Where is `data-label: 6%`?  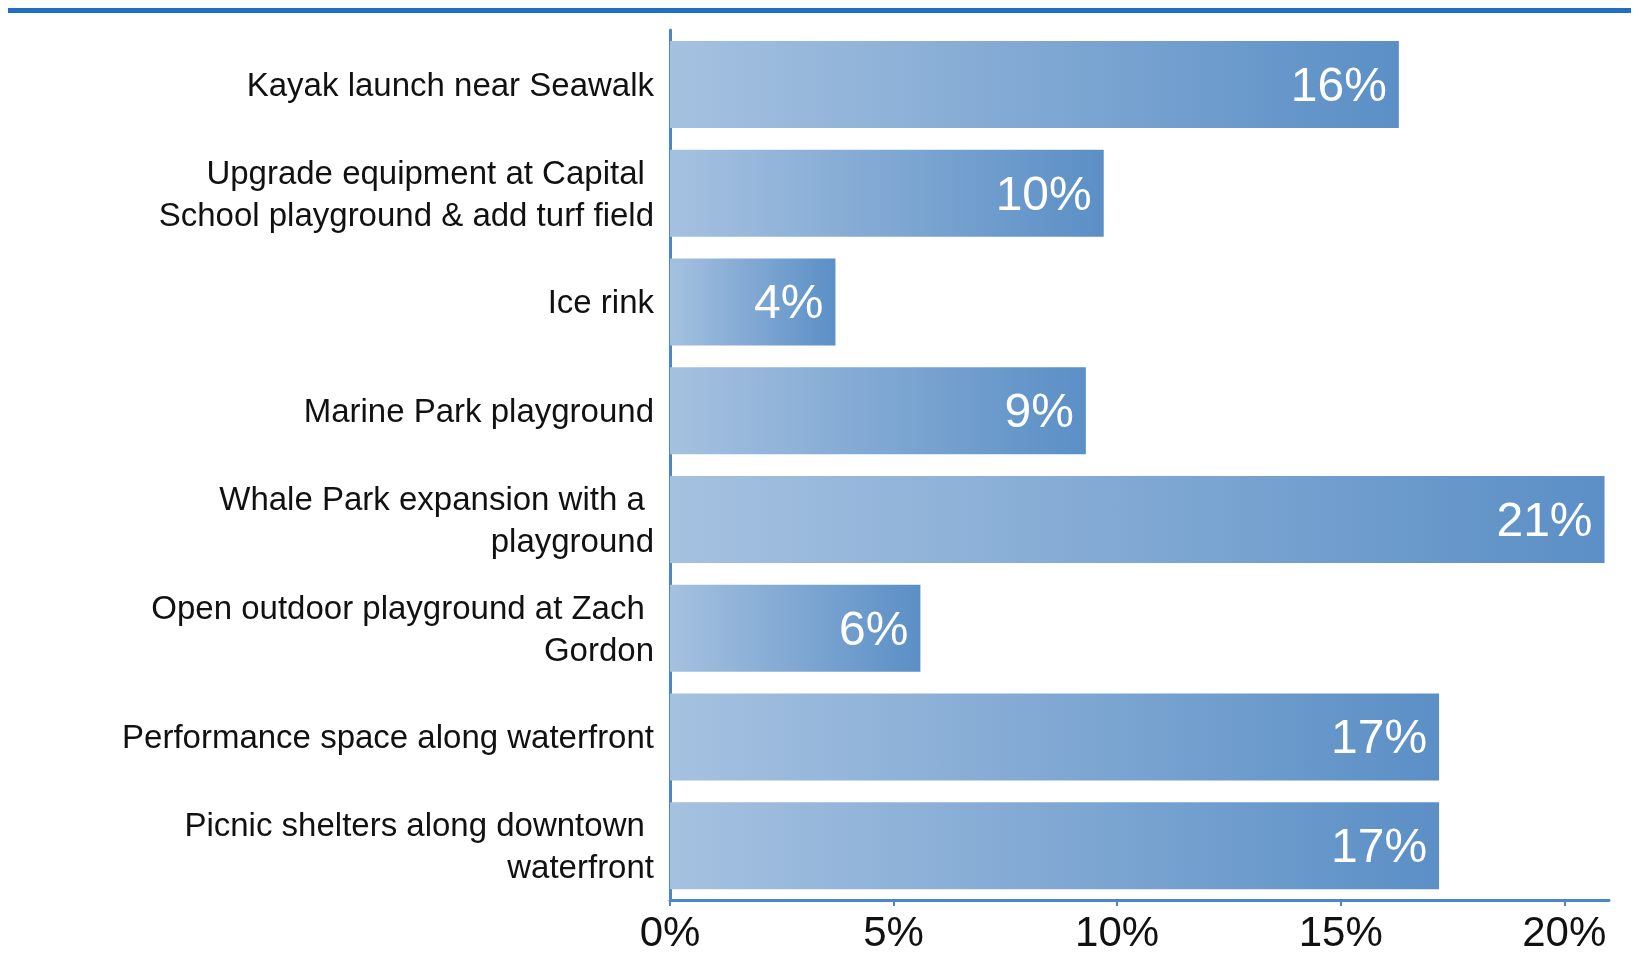
data-label: 6% is located at coordinates (874, 628).